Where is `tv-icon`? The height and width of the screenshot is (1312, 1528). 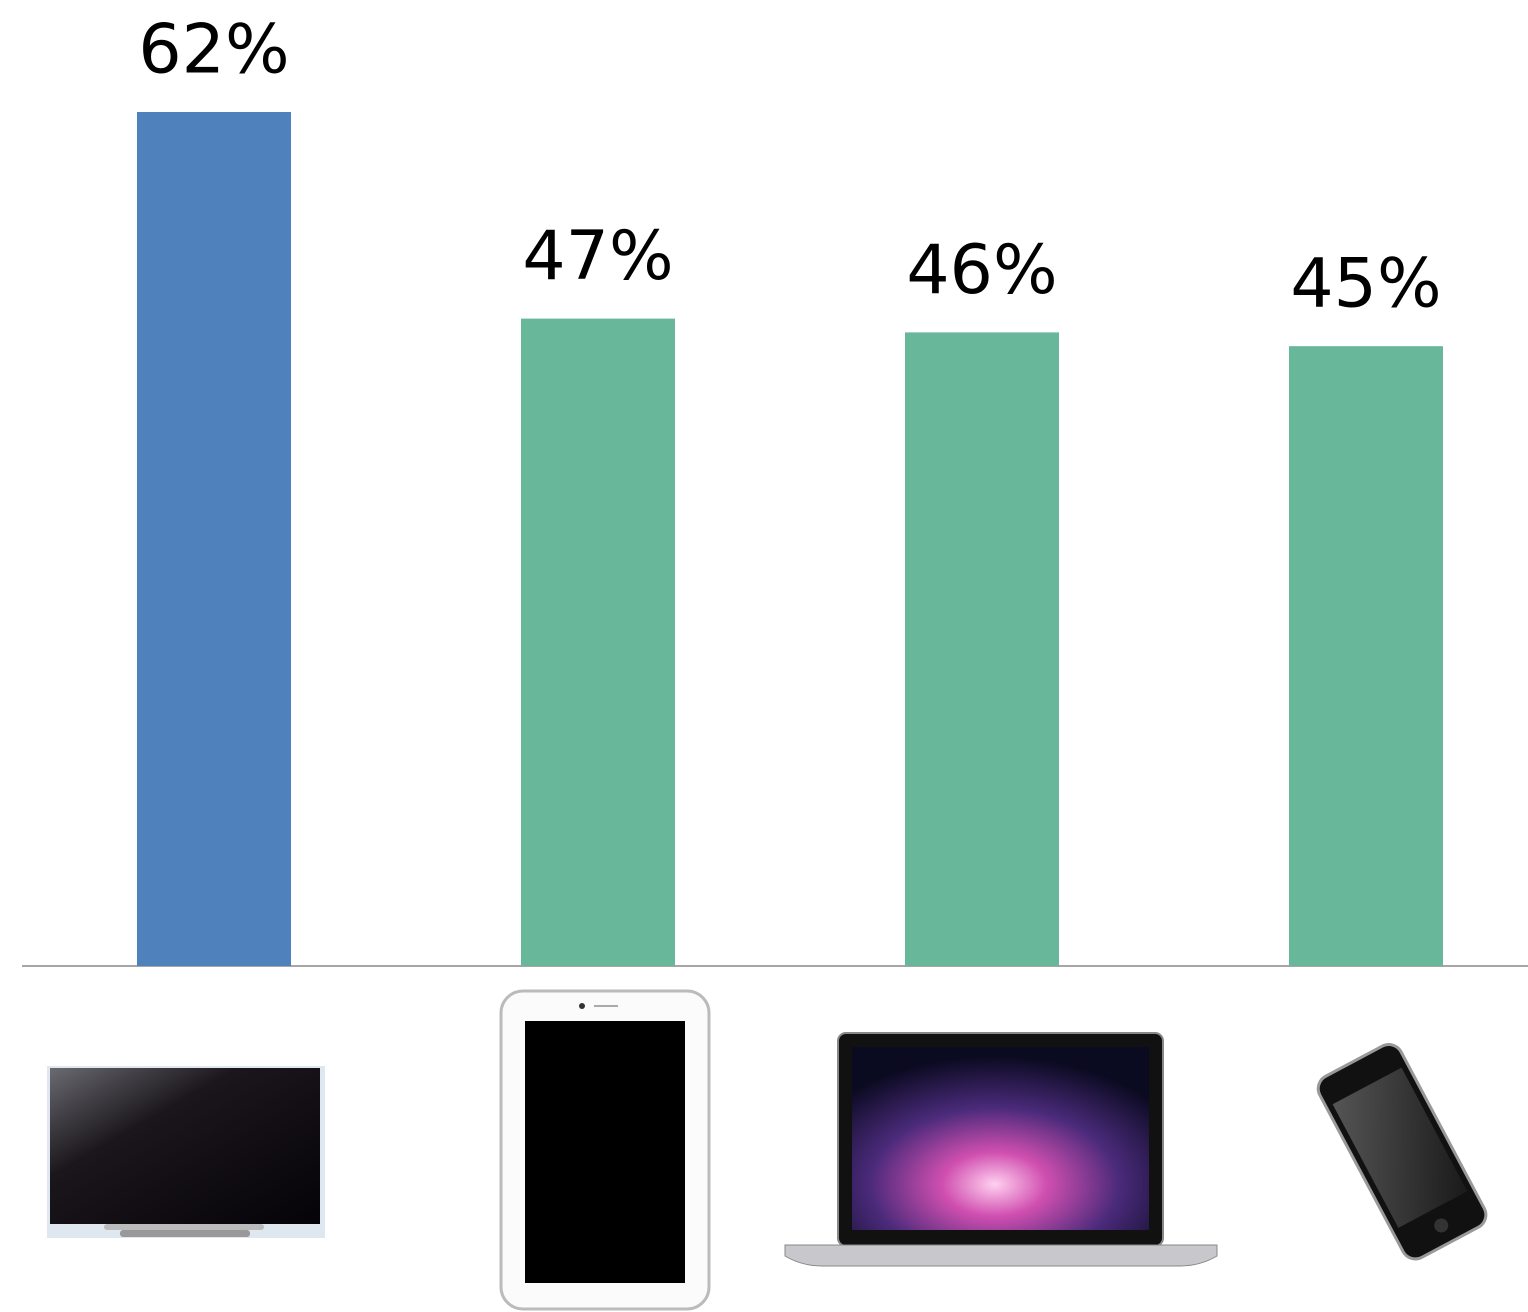
tv-icon is located at coordinates (186, 1152).